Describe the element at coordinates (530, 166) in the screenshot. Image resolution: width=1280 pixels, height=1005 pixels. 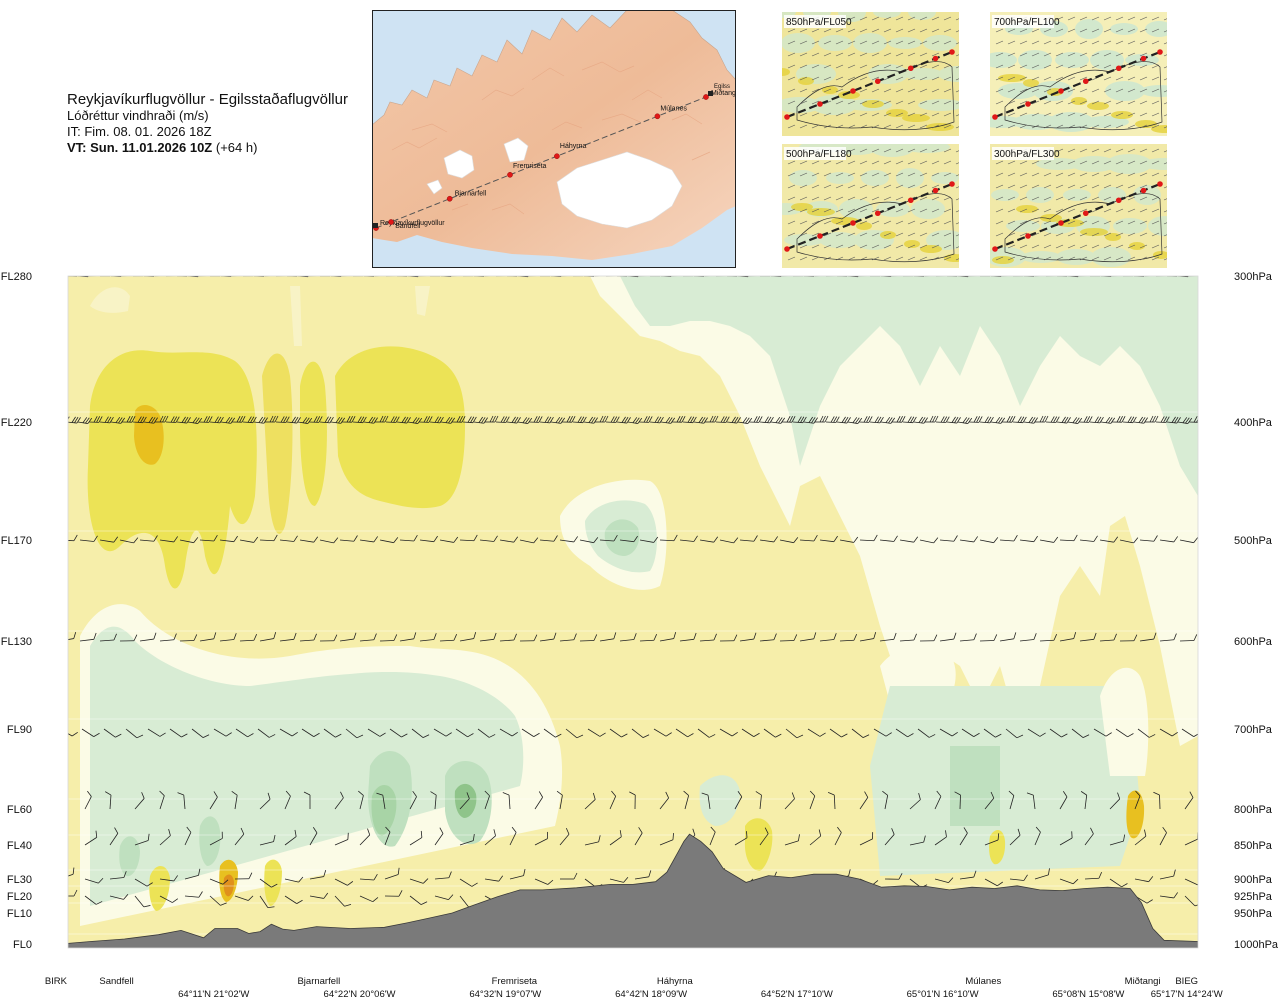
I see `map-waypoint-label: Fremriseta` at that location.